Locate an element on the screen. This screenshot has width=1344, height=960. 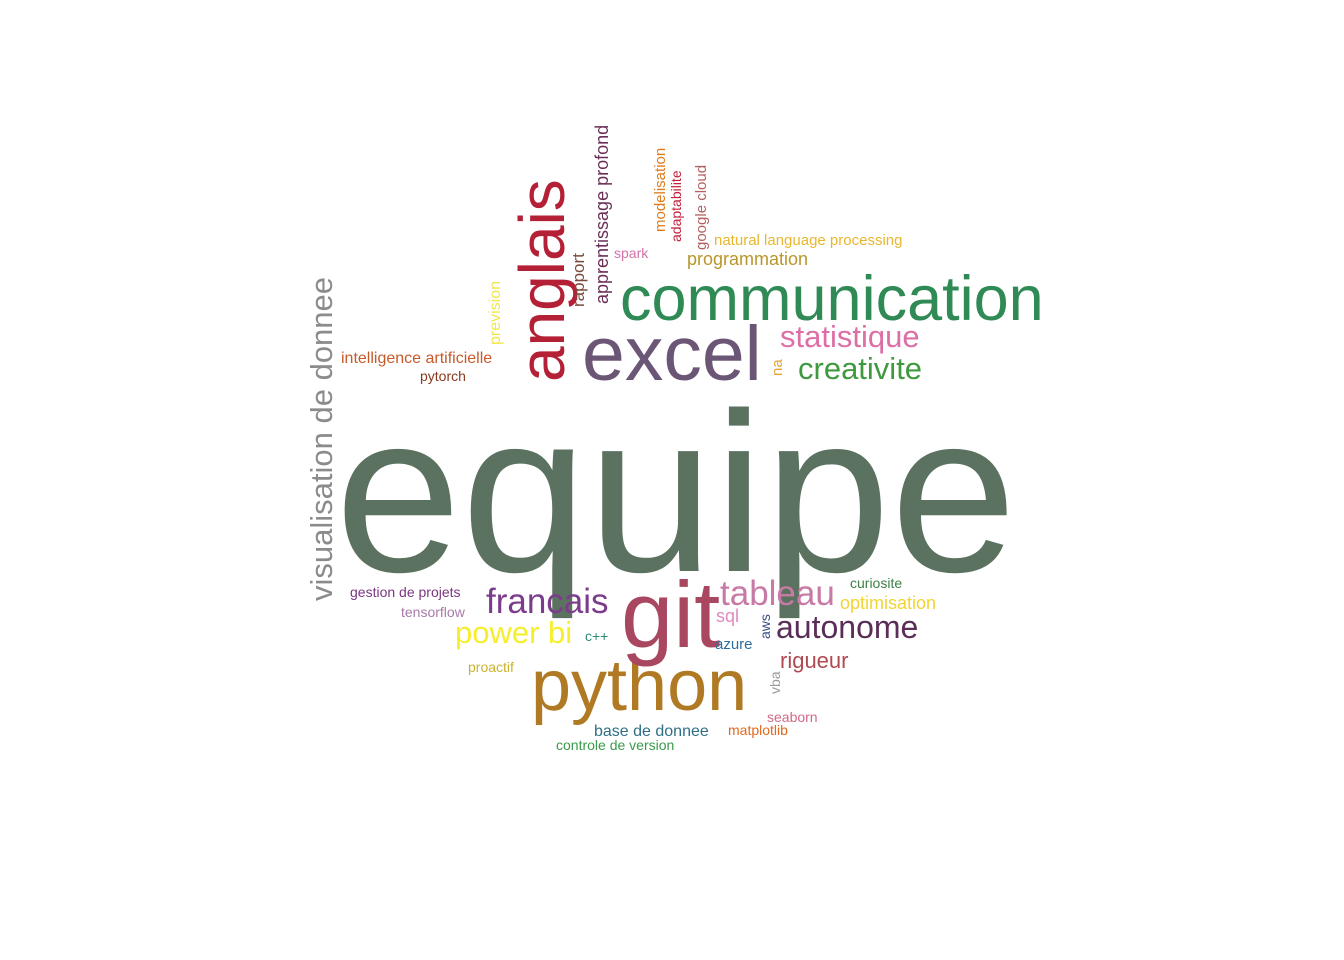
word-anglais: anglais is located at coordinates (542, 280).